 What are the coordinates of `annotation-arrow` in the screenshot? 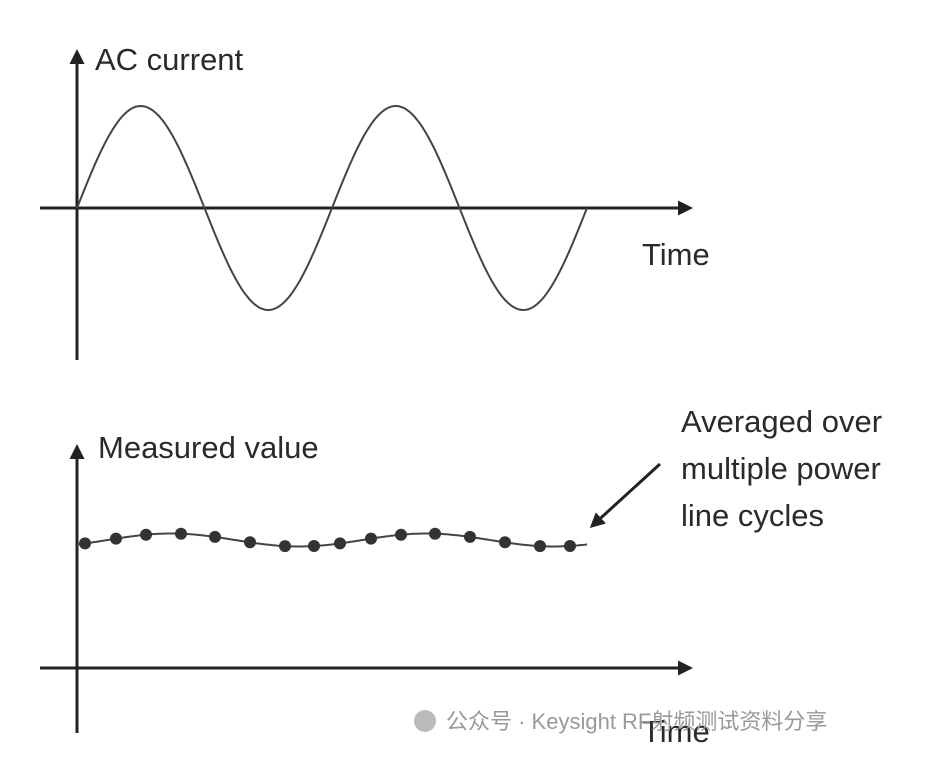 It's located at (625, 495).